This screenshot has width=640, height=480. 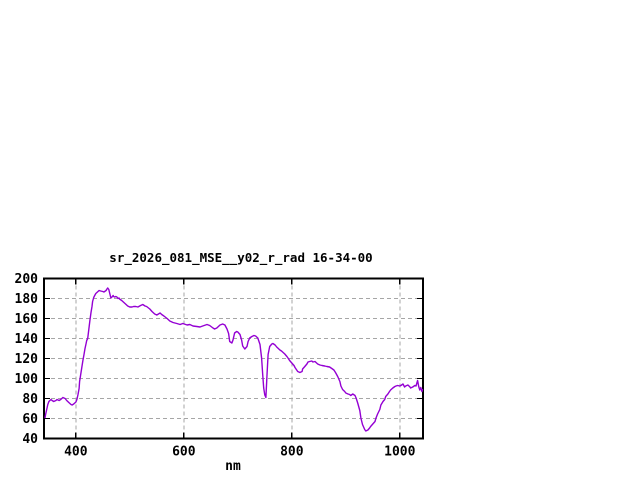 What do you see at coordinates (27, 379) in the screenshot?
I see `y-tick-label: 100` at bounding box center [27, 379].